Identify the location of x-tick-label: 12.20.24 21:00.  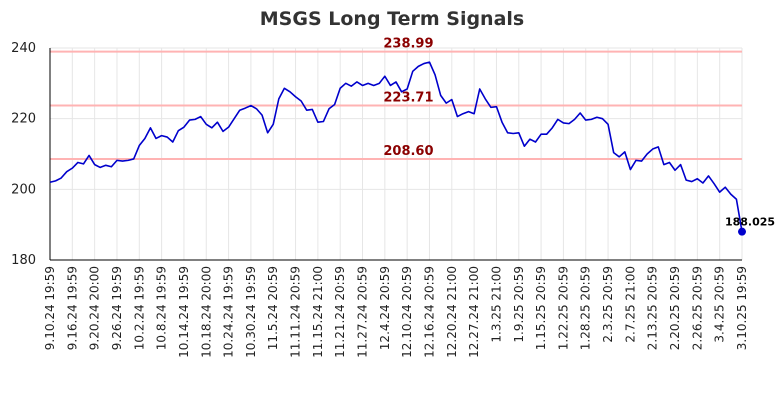
(452, 312).